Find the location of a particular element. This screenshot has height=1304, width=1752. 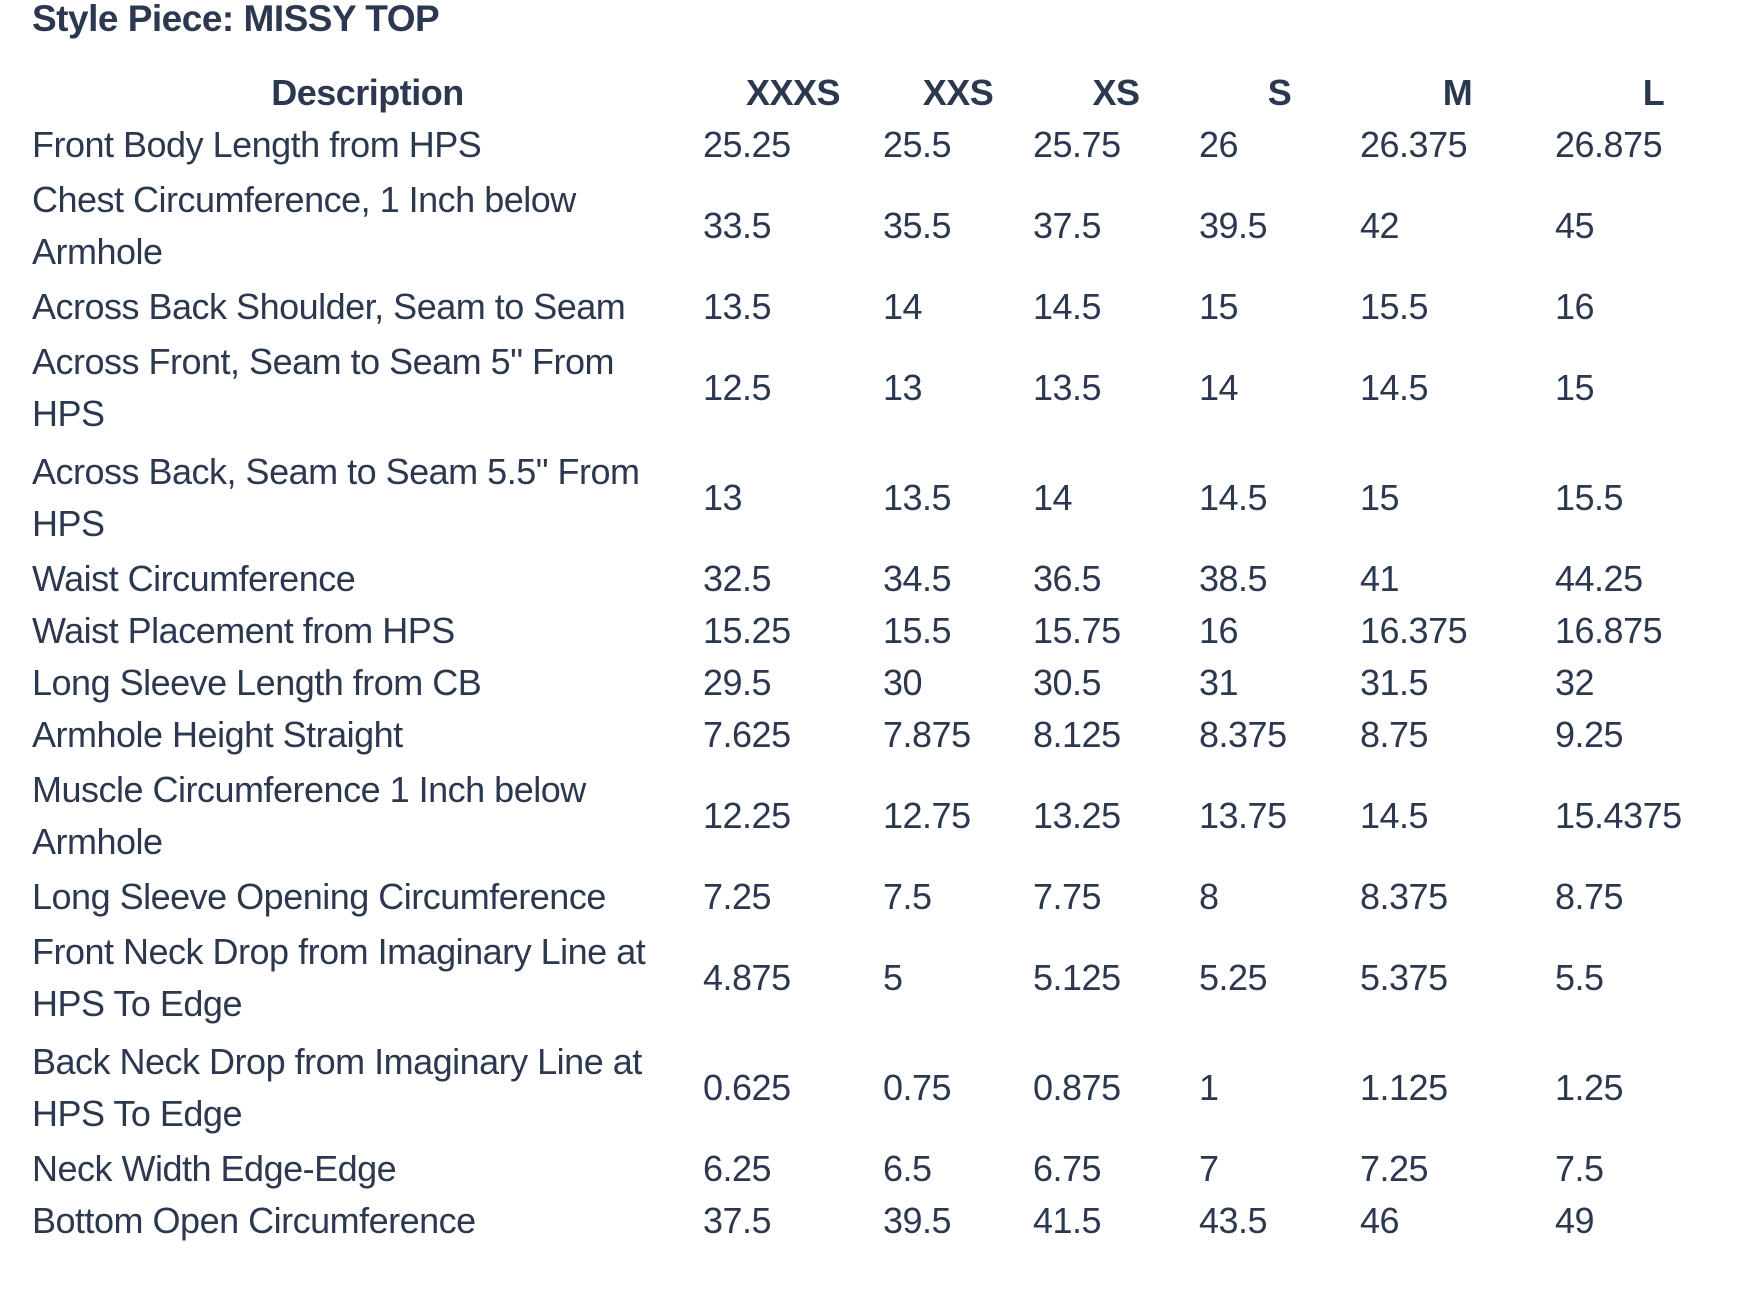

measurement-value: 32 is located at coordinates (1575, 682).